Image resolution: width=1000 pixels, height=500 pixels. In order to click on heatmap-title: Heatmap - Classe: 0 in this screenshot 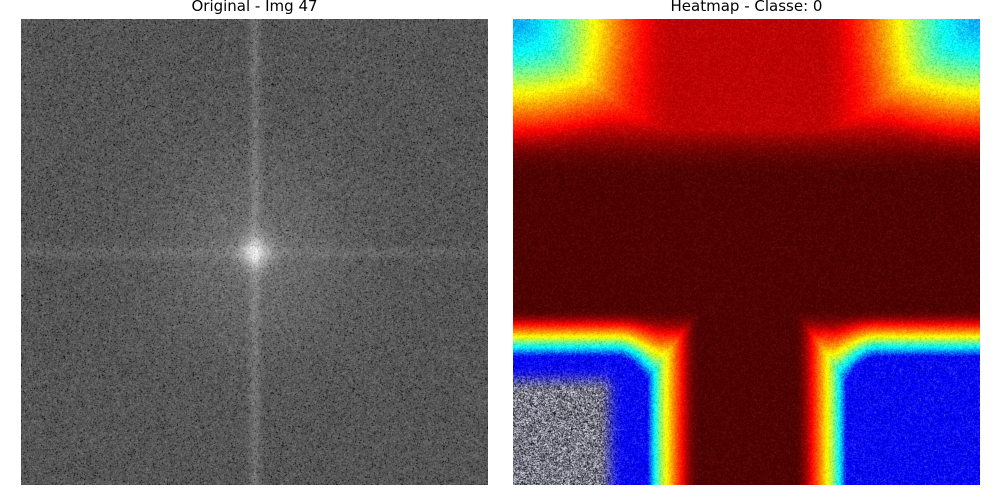, I will do `click(746, 7)`.